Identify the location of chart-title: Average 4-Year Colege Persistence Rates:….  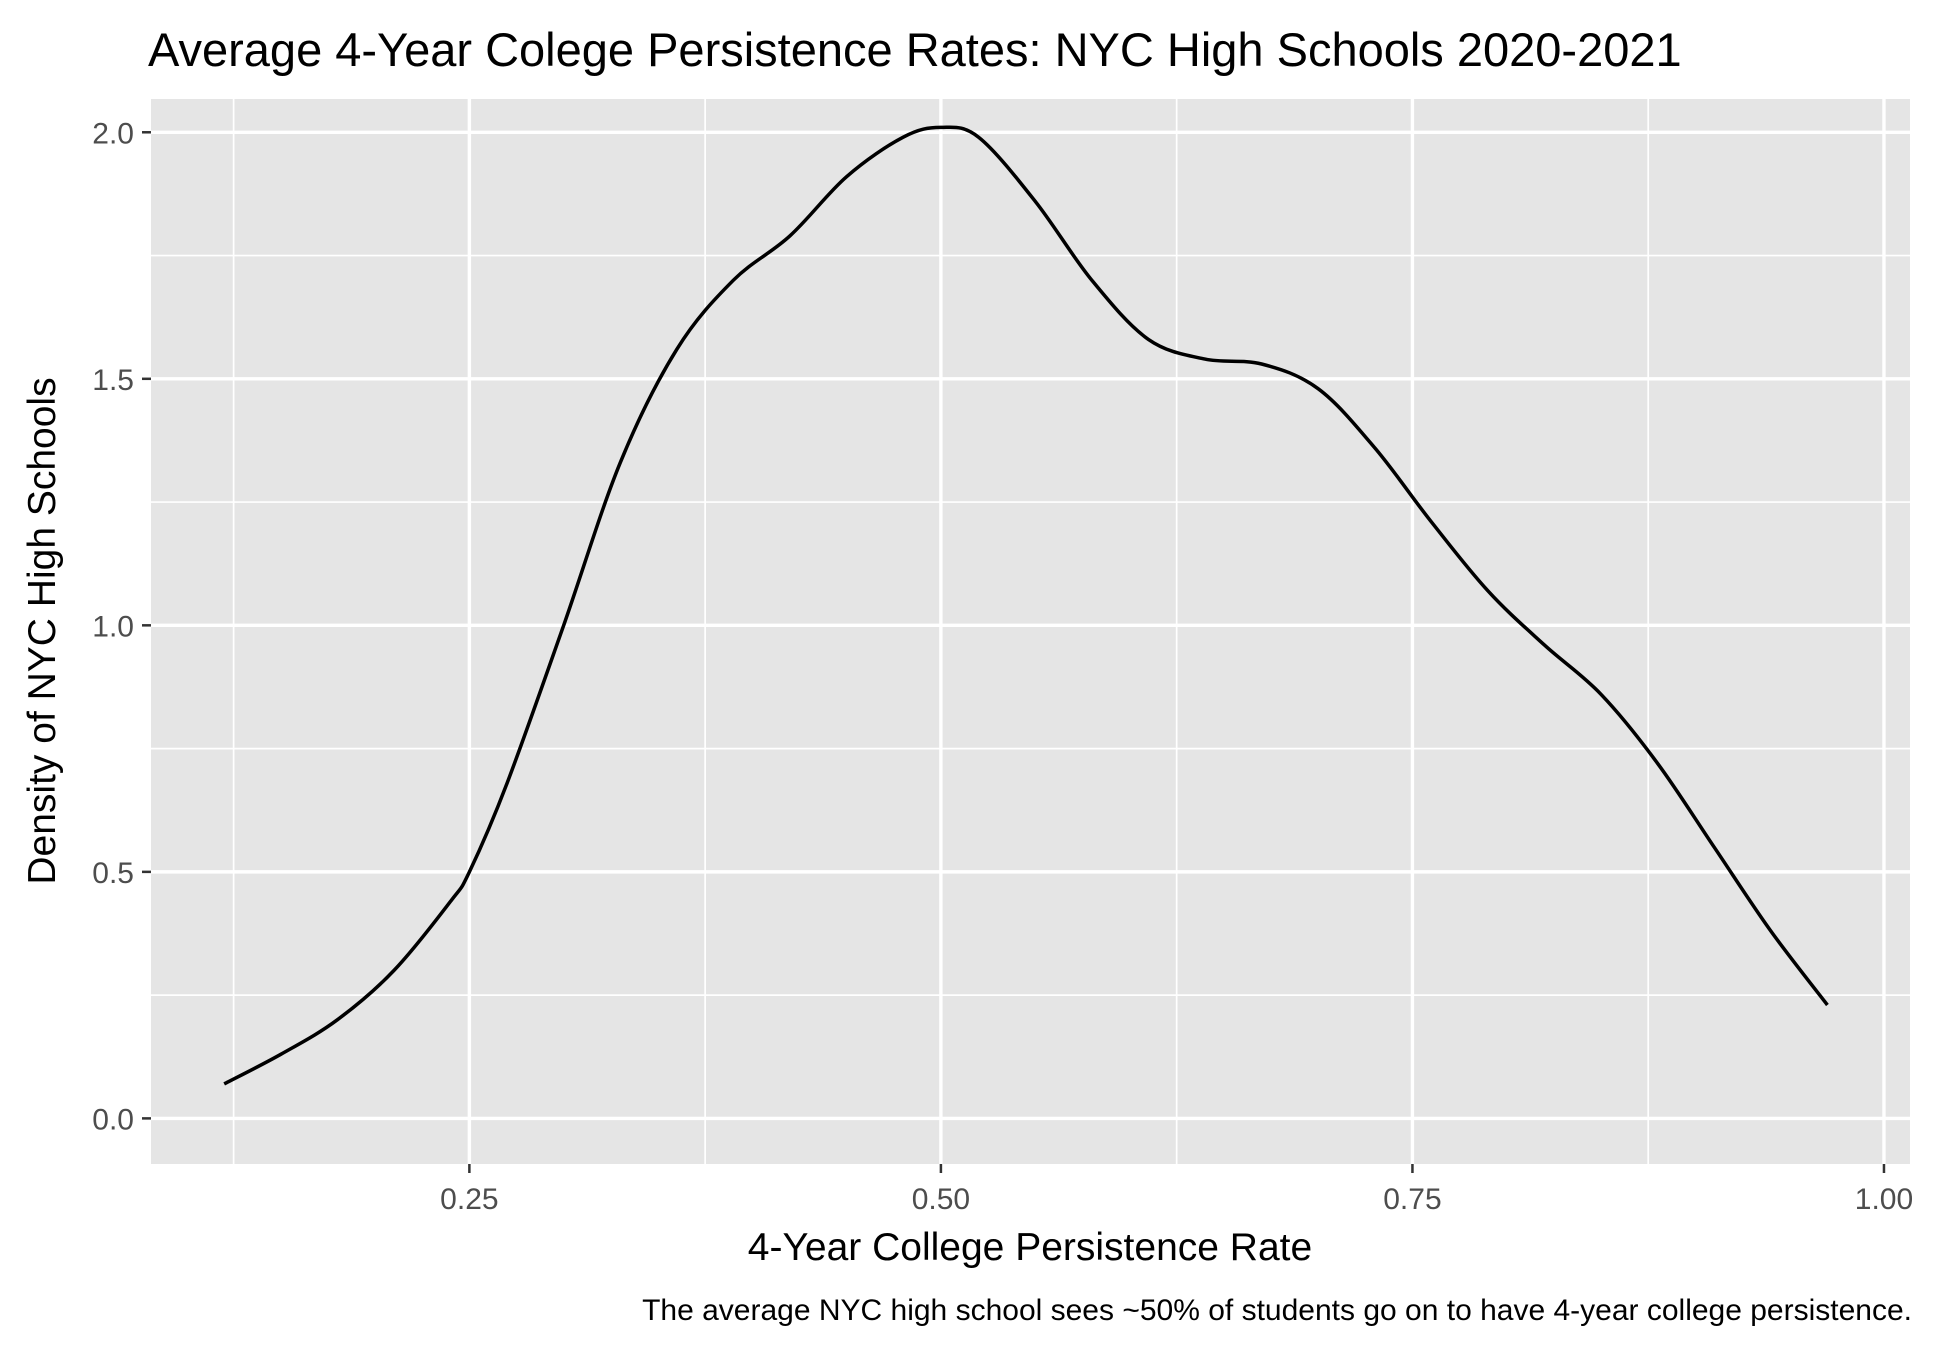
(915, 49).